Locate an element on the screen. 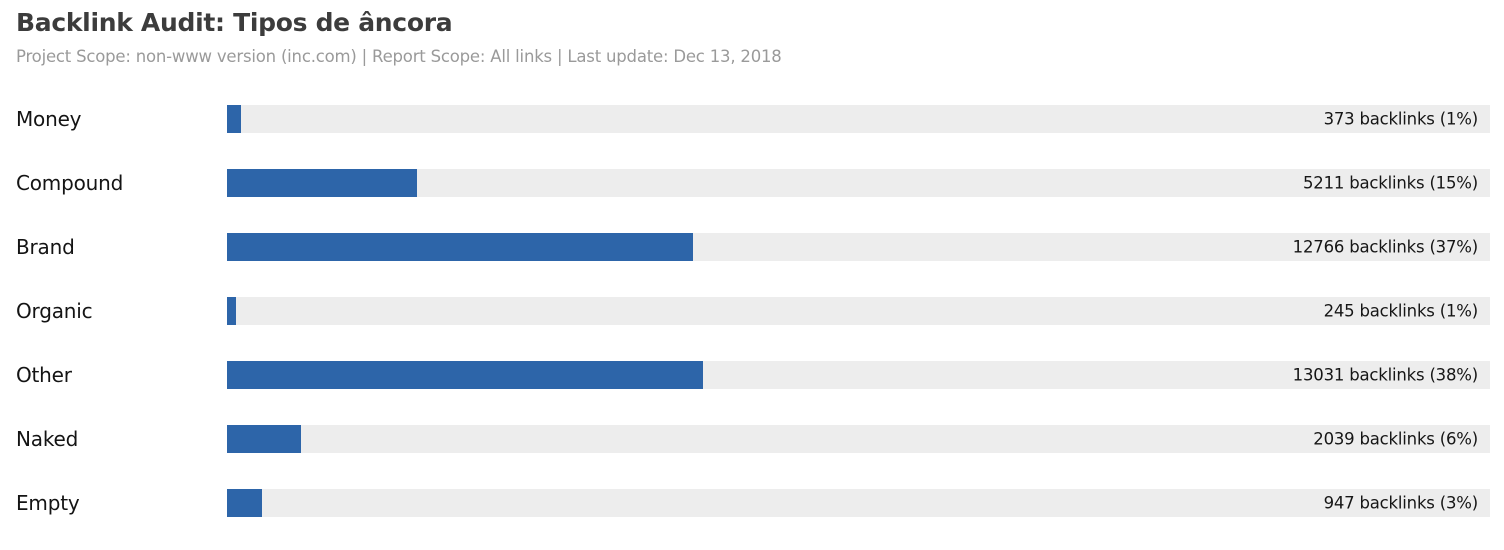  bar-row: Naked 2039 backlinks (6%) is located at coordinates (753, 439).